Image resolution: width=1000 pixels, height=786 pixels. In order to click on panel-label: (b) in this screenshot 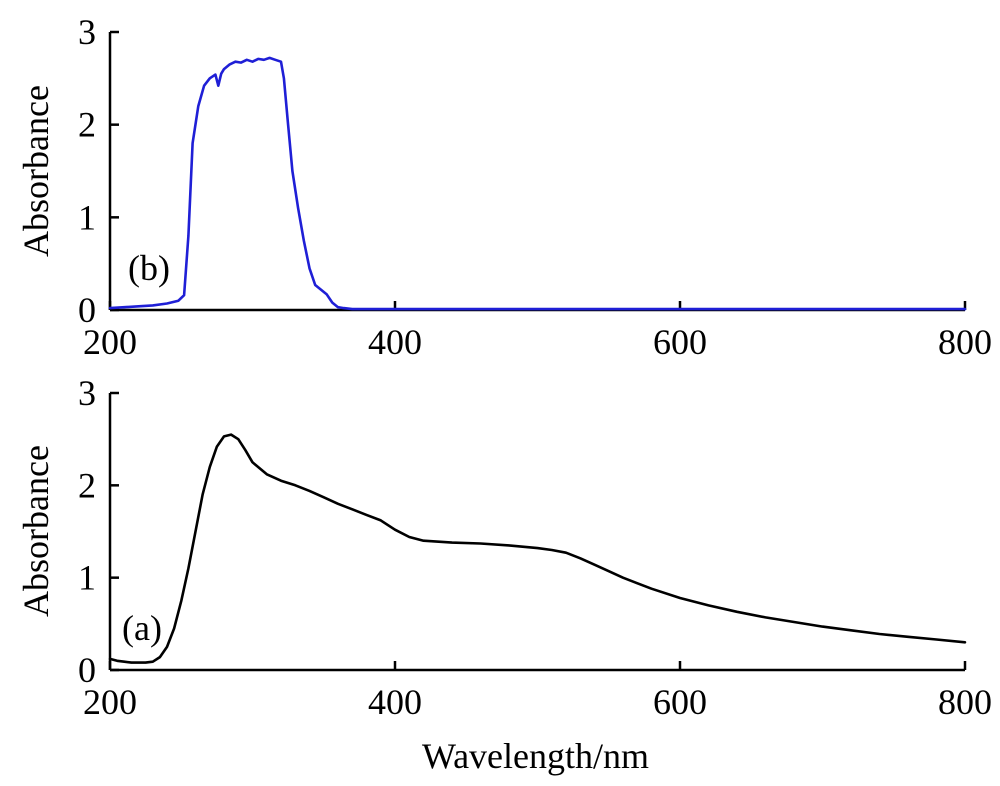, I will do `click(149, 268)`.